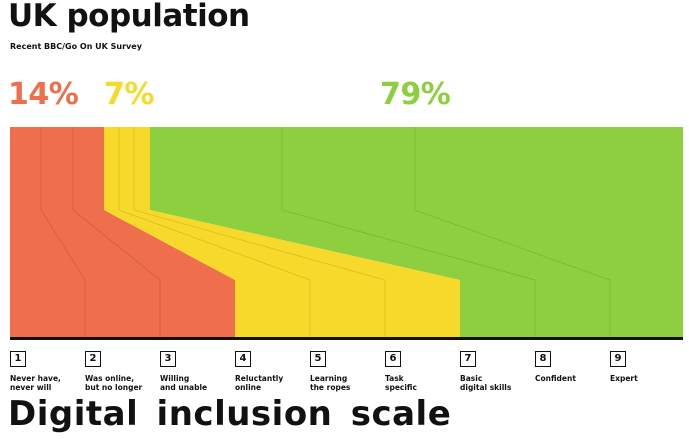 Image resolution: width=689 pixels, height=439 pixels. What do you see at coordinates (259, 383) in the screenshot?
I see `stage-label: Reluctantly online` at bounding box center [259, 383].